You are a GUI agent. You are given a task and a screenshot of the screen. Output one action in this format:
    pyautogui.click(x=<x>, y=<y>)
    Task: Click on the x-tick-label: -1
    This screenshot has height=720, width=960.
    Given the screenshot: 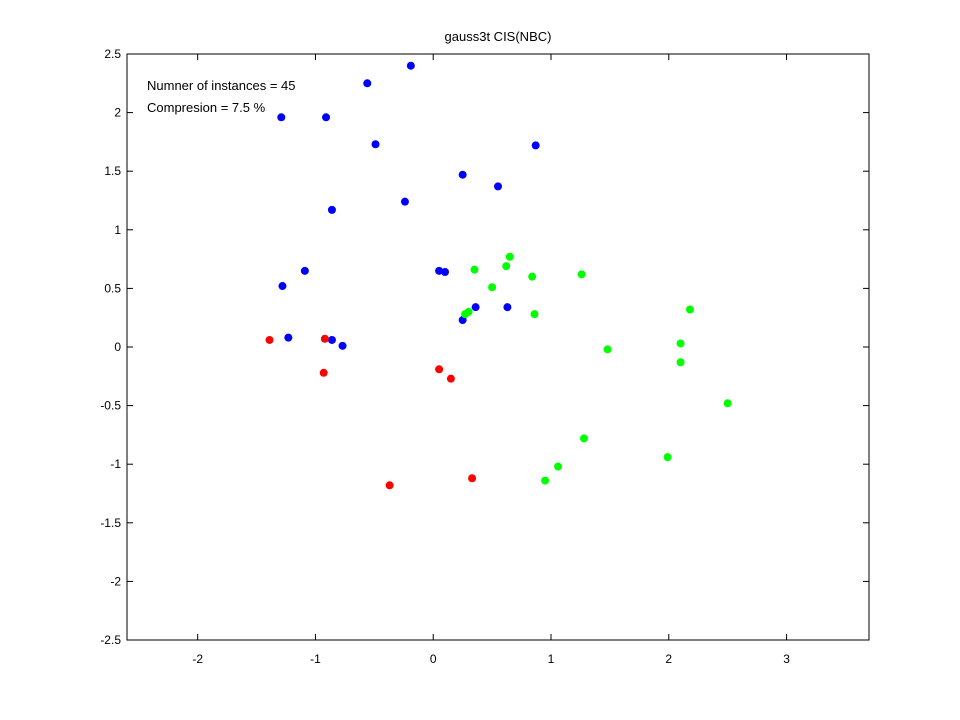 What is the action you would take?
    pyautogui.click(x=315, y=659)
    